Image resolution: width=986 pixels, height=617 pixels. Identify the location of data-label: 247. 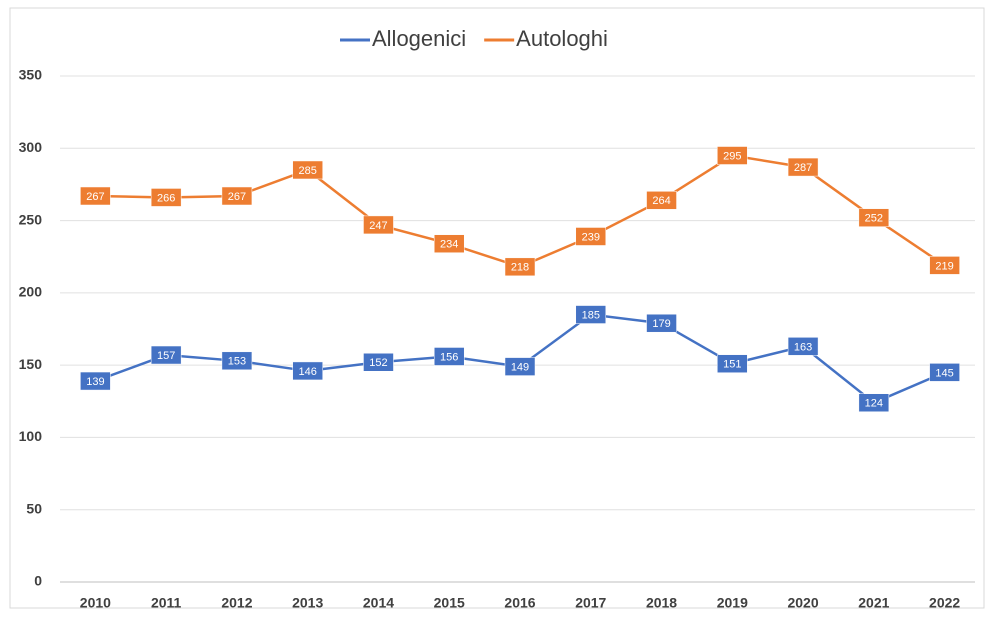
(378, 226).